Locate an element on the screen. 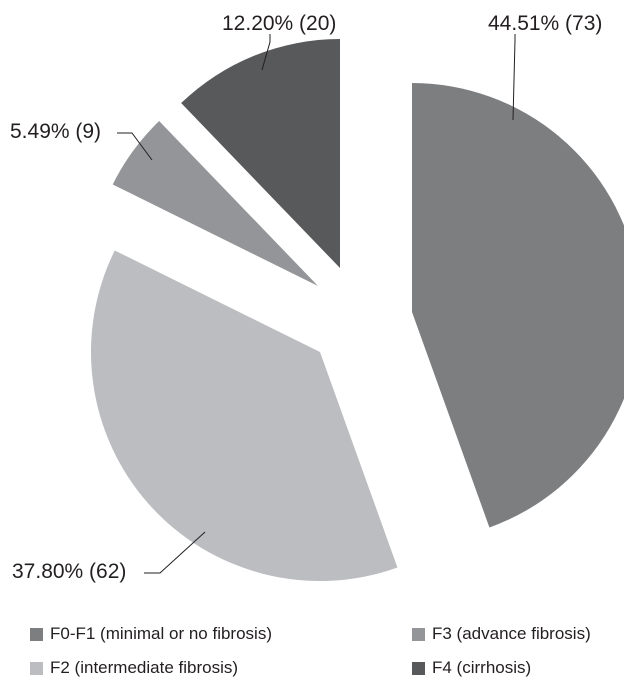  legend-label-f4: F4 (cirrhosis) is located at coordinates (482, 667).